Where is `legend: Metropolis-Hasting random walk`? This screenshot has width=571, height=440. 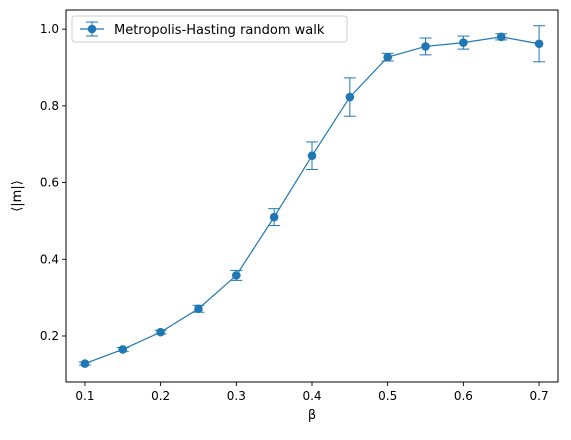 legend: Metropolis-Hasting random walk is located at coordinates (209, 29).